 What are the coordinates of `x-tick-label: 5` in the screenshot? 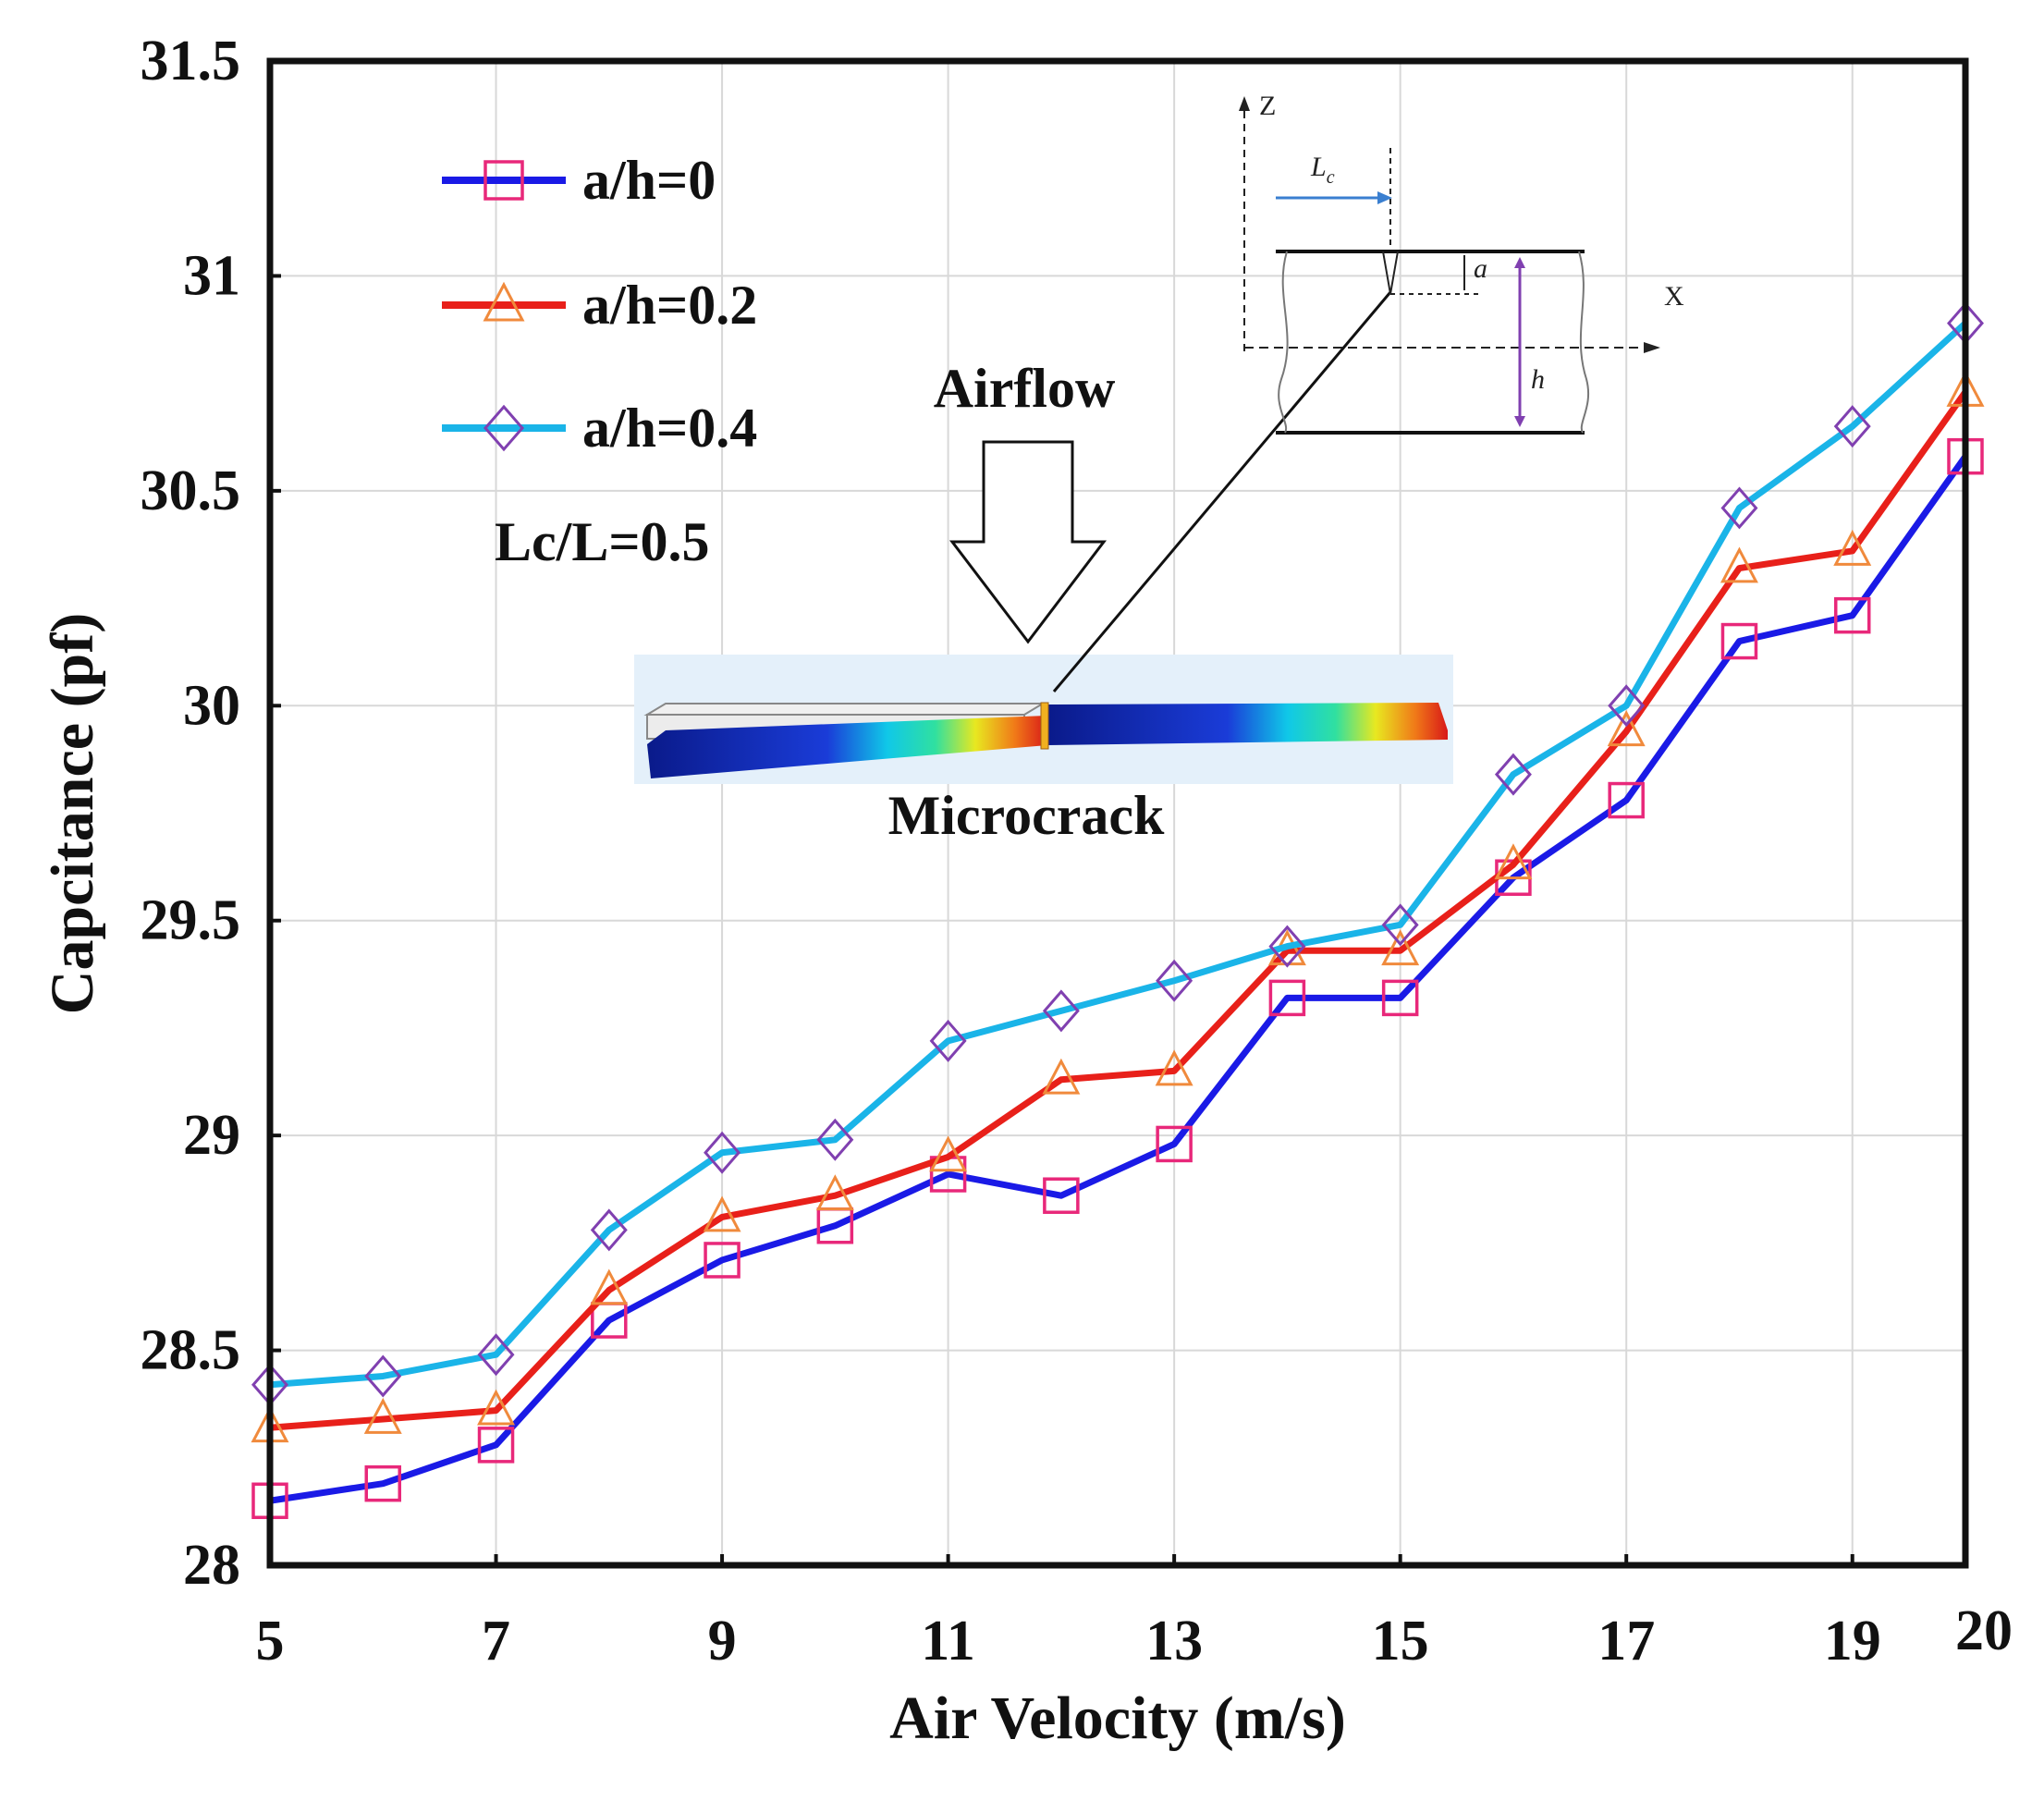 It's located at (270, 1641).